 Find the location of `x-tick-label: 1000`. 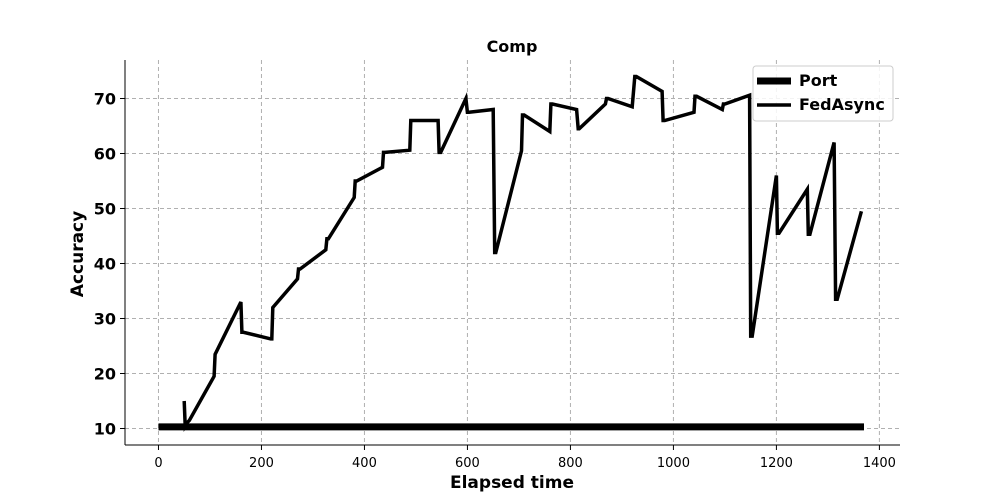

x-tick-label: 1000 is located at coordinates (673, 463).